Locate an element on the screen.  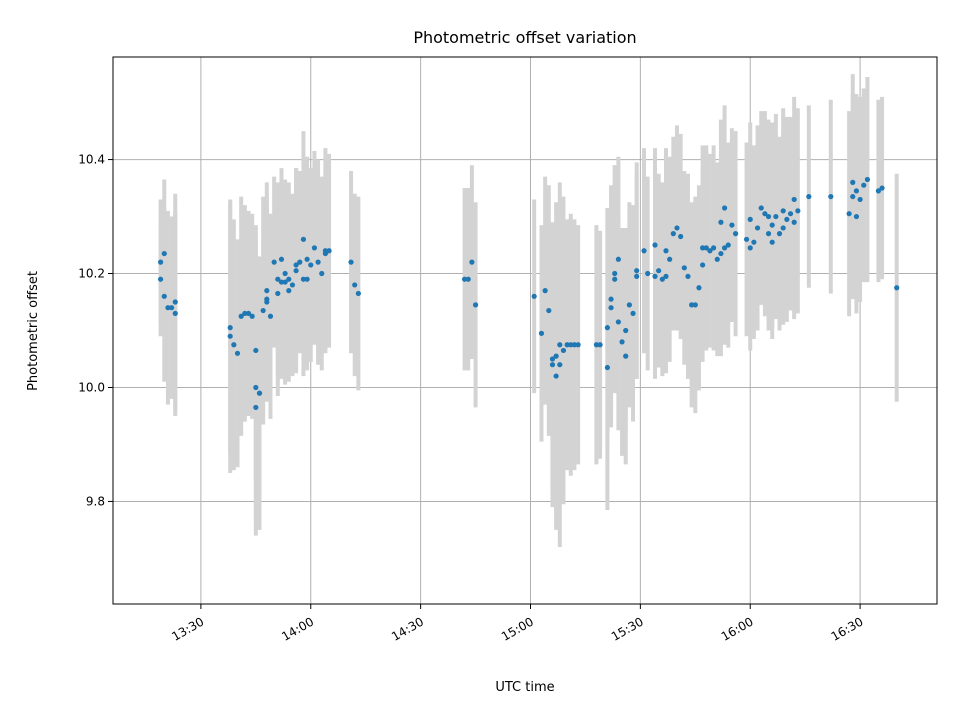
y-tick-label: 10.0 is located at coordinates (91, 387).